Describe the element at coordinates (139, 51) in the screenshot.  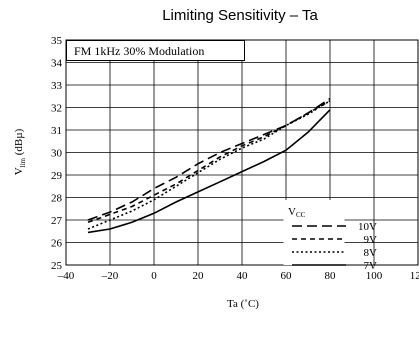
I see `annotation-text: FM 1kHz 30% Modulation` at that location.